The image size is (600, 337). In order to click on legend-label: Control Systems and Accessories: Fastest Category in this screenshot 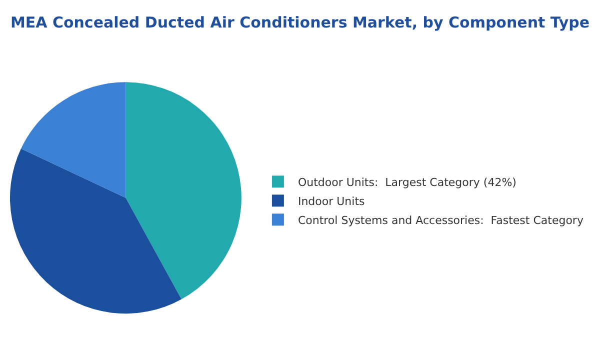, I will do `click(441, 220)`.